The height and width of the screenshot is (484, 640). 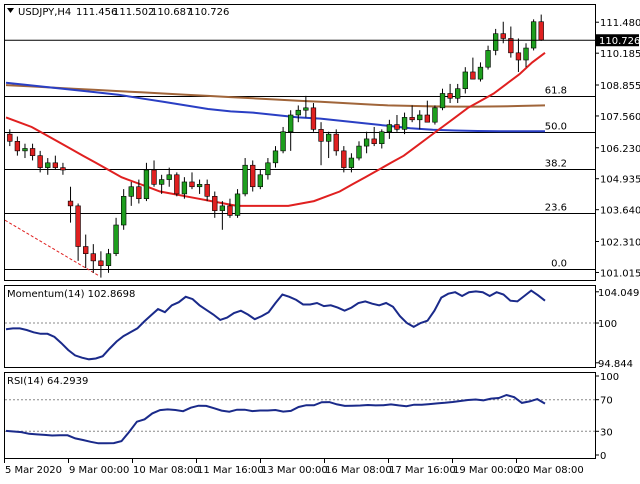 I want to click on rsi-tick-label: 0, so click(x=603, y=456).